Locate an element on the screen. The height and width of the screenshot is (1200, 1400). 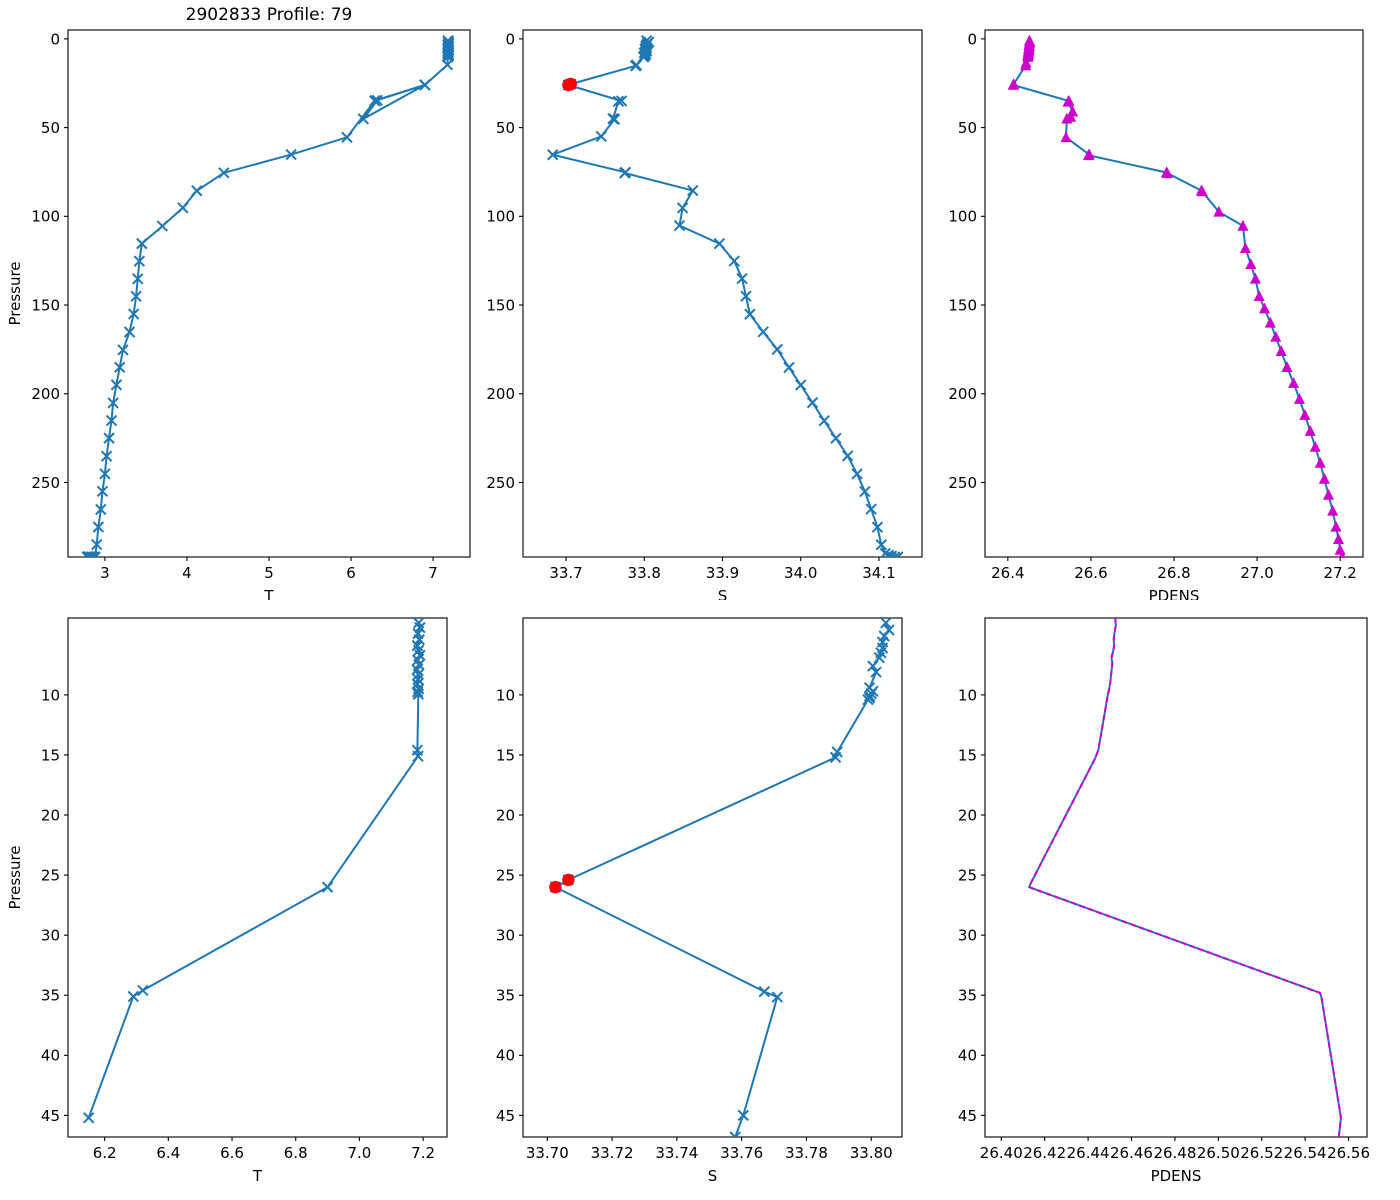
plot-area-top-salinity: 33.7 33.8 33.9 34.0 34.1 0 50 100 150 200 250 S is located at coordinates (704, 314).